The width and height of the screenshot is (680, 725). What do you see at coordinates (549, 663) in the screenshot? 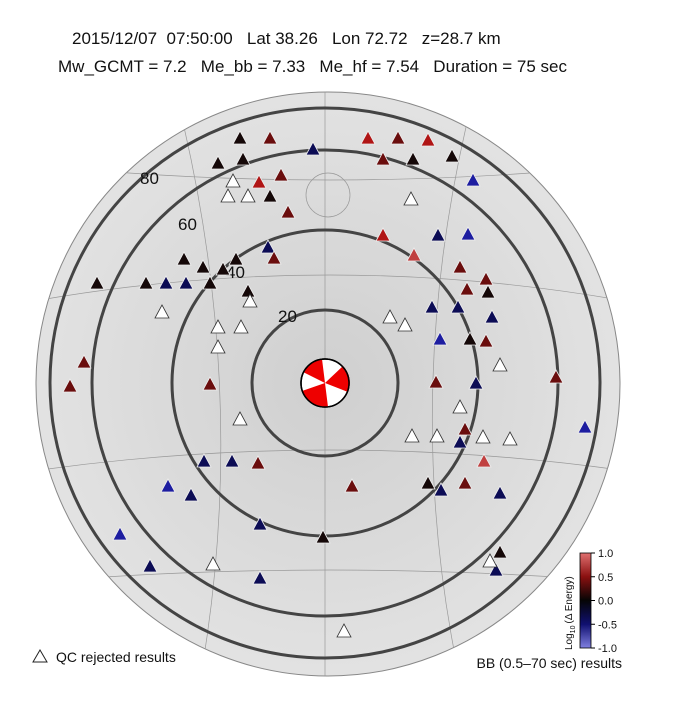
I see `legend-bb: BB (0.5–70 sec) results` at bounding box center [549, 663].